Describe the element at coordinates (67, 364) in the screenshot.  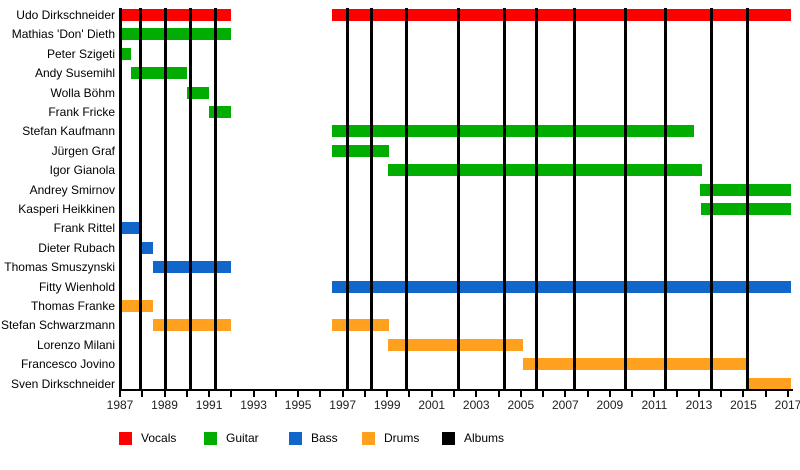
I see `member-name-label: Francesco Jovino` at that location.